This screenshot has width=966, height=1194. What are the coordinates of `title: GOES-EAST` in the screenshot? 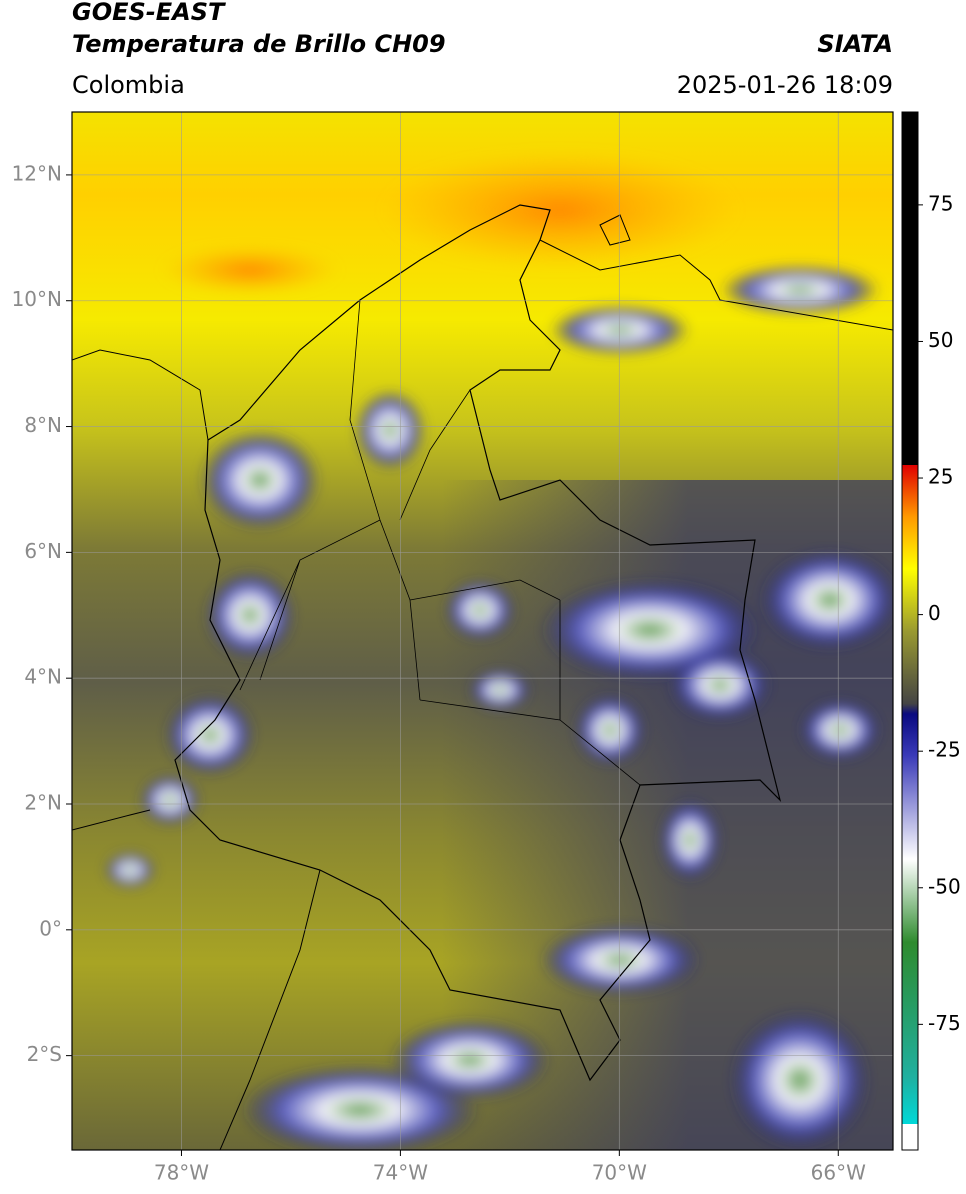 It's located at (149, 13).